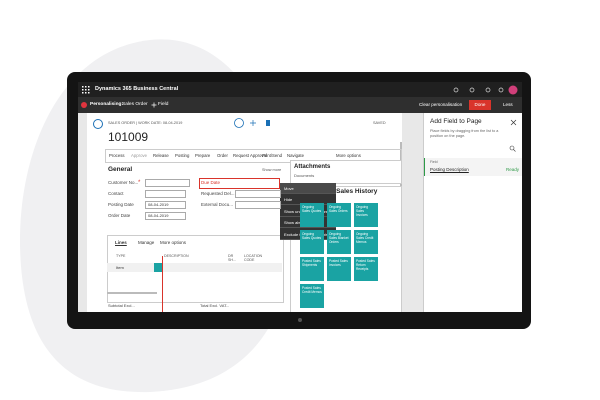  What do you see at coordinates (366, 242) in the screenshot?
I see `history-tile: Ongoing Sales Credit Memos` at bounding box center [366, 242].